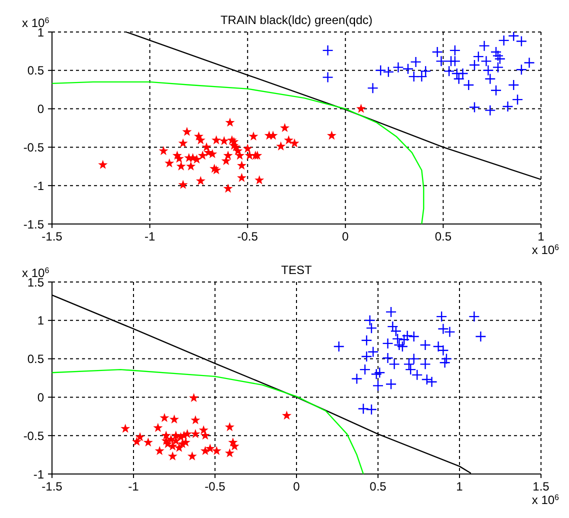 The height and width of the screenshot is (518, 569). What do you see at coordinates (296, 270) in the screenshot?
I see `chart-title: TEST` at bounding box center [296, 270].